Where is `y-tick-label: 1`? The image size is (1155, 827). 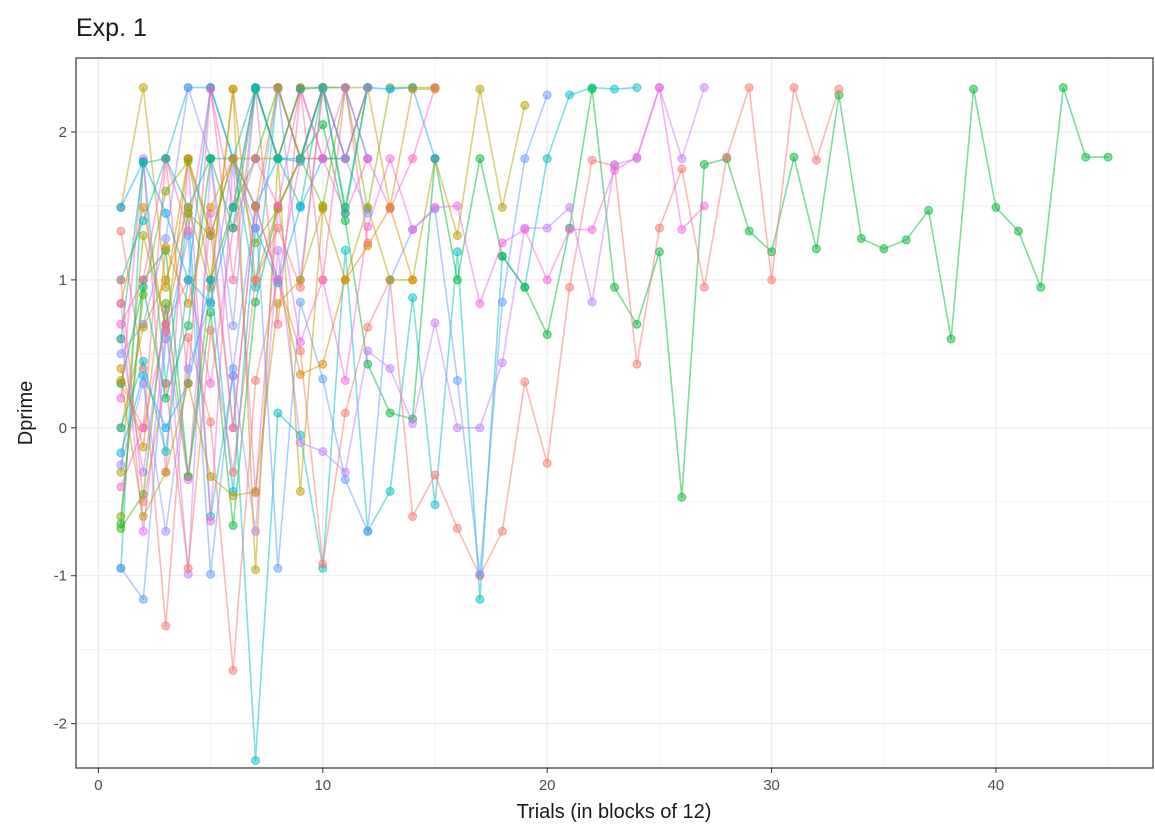
y-tick-label: 1 is located at coordinates (63, 280).